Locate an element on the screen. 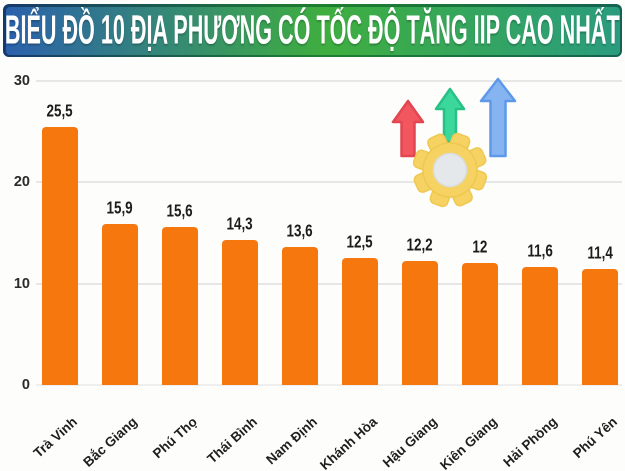 The width and height of the screenshot is (625, 471). bar-value-text: 12,2 is located at coordinates (420, 246).